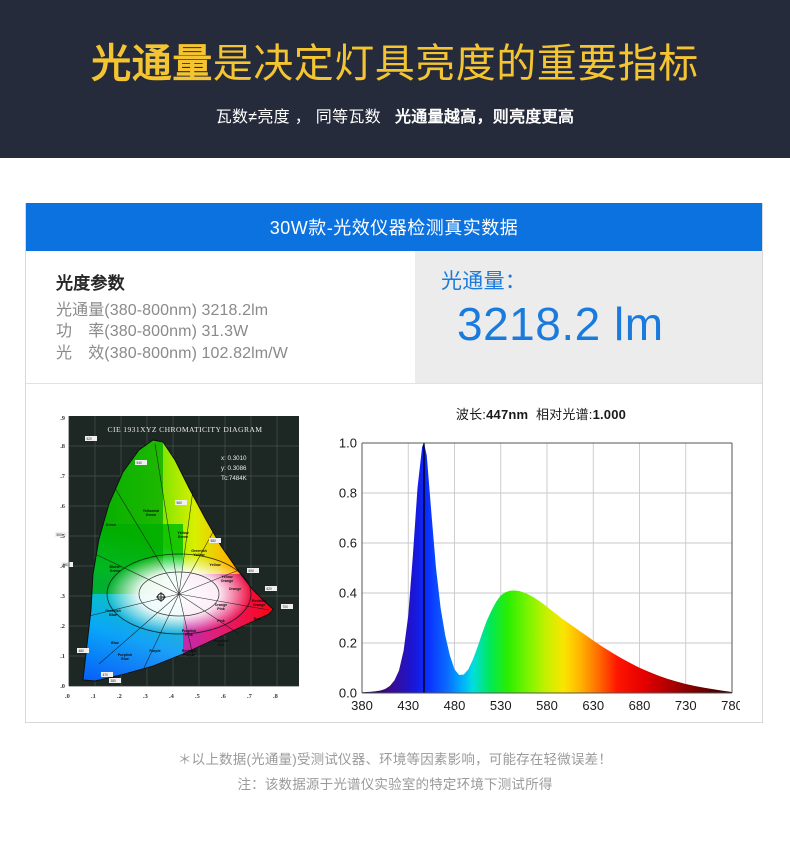 This screenshot has height=864, width=790. Describe the element at coordinates (234, 478) in the screenshot. I see `cie-readout-tc: Tc:7484K` at that location.